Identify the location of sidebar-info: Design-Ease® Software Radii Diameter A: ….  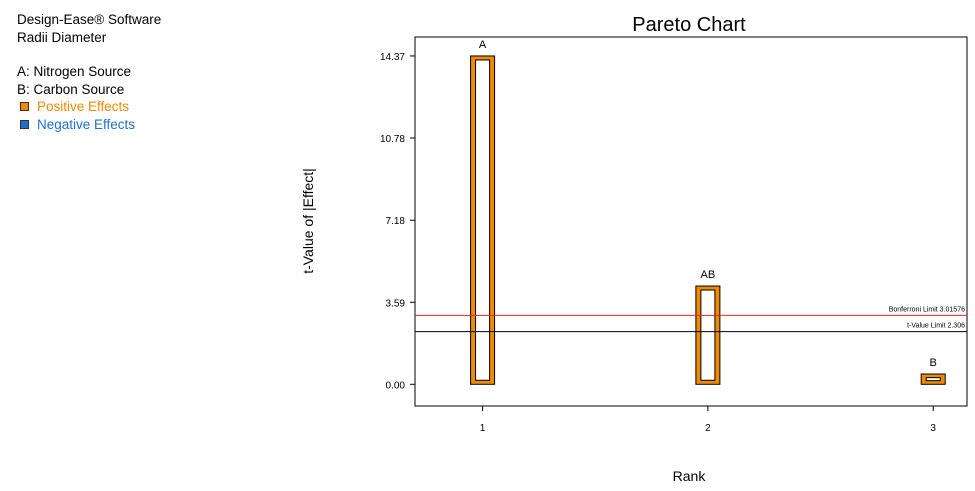
(89, 72).